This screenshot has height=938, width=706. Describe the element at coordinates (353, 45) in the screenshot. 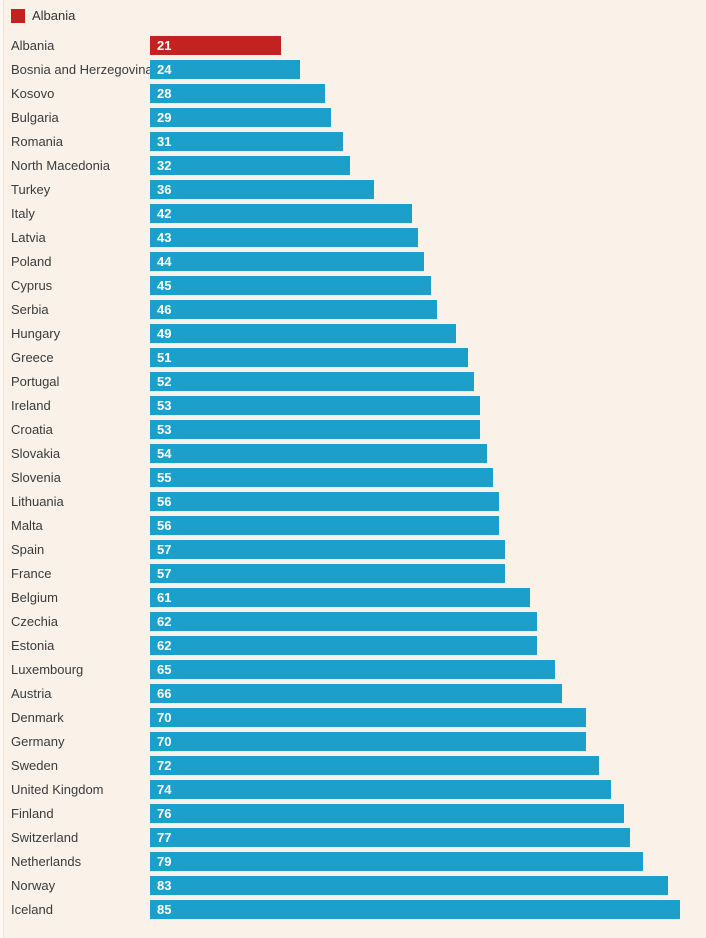

I see `chart-row: Albania 21` at that location.